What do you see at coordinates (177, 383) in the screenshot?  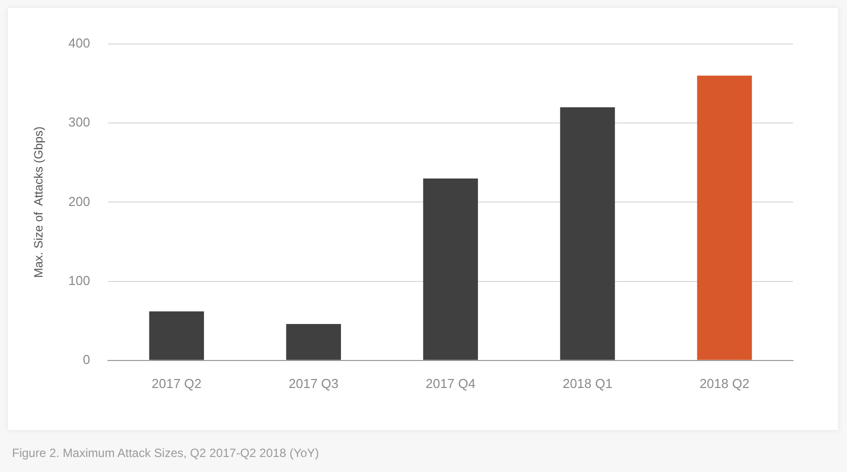 I see `x-tick-label: 2017 Q2` at bounding box center [177, 383].